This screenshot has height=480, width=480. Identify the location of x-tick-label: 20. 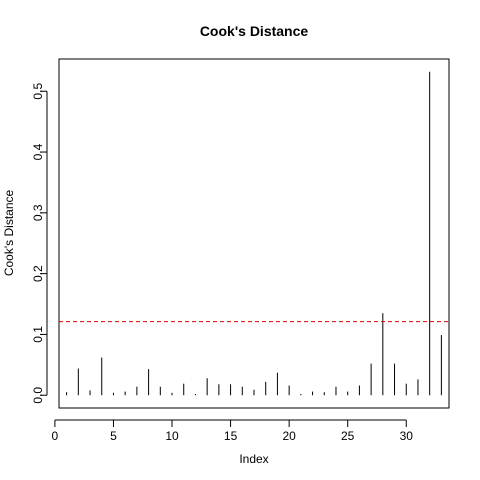
(289, 436).